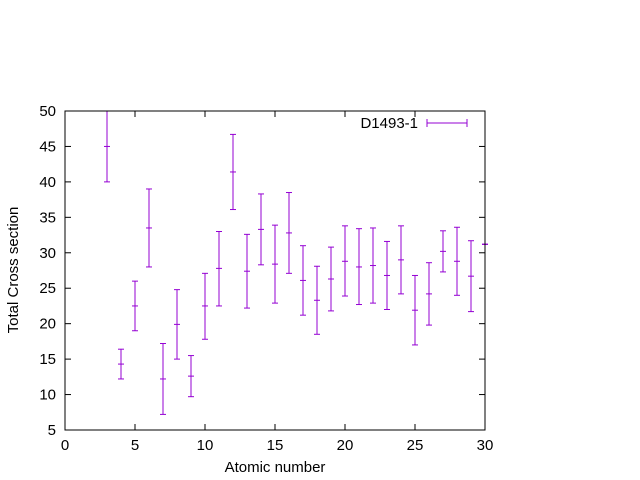  I want to click on x-tick-label-10: 10, so click(205, 445).